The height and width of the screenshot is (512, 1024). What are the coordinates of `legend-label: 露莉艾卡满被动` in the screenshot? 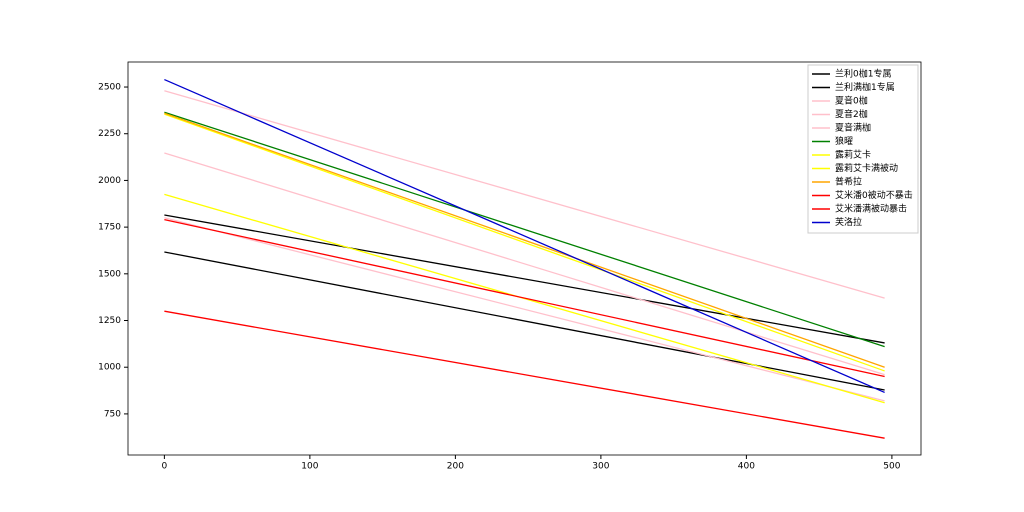 It's located at (866, 168).